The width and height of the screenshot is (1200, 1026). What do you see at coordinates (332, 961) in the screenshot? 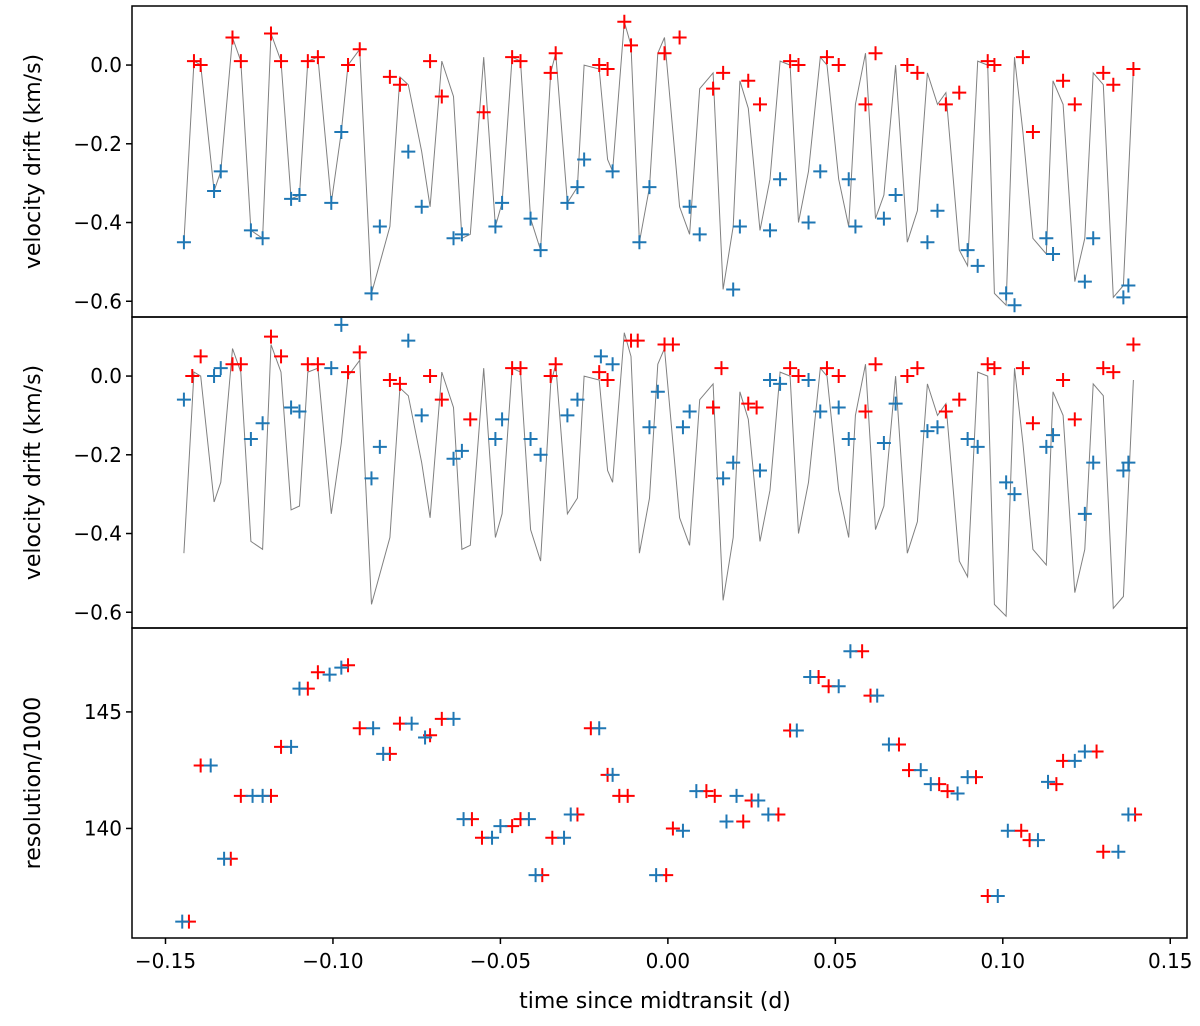
I see `x-tick-label: −0.10` at bounding box center [332, 961].